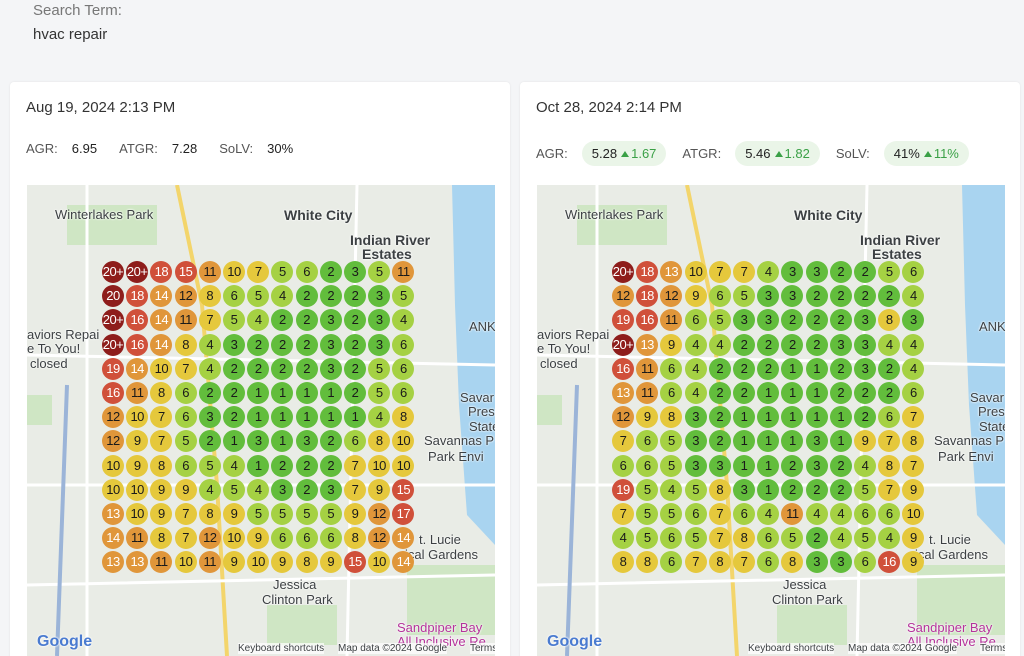  Describe the element at coordinates (393, 648) in the screenshot. I see `map-label: Map data ©2024 Google` at that location.